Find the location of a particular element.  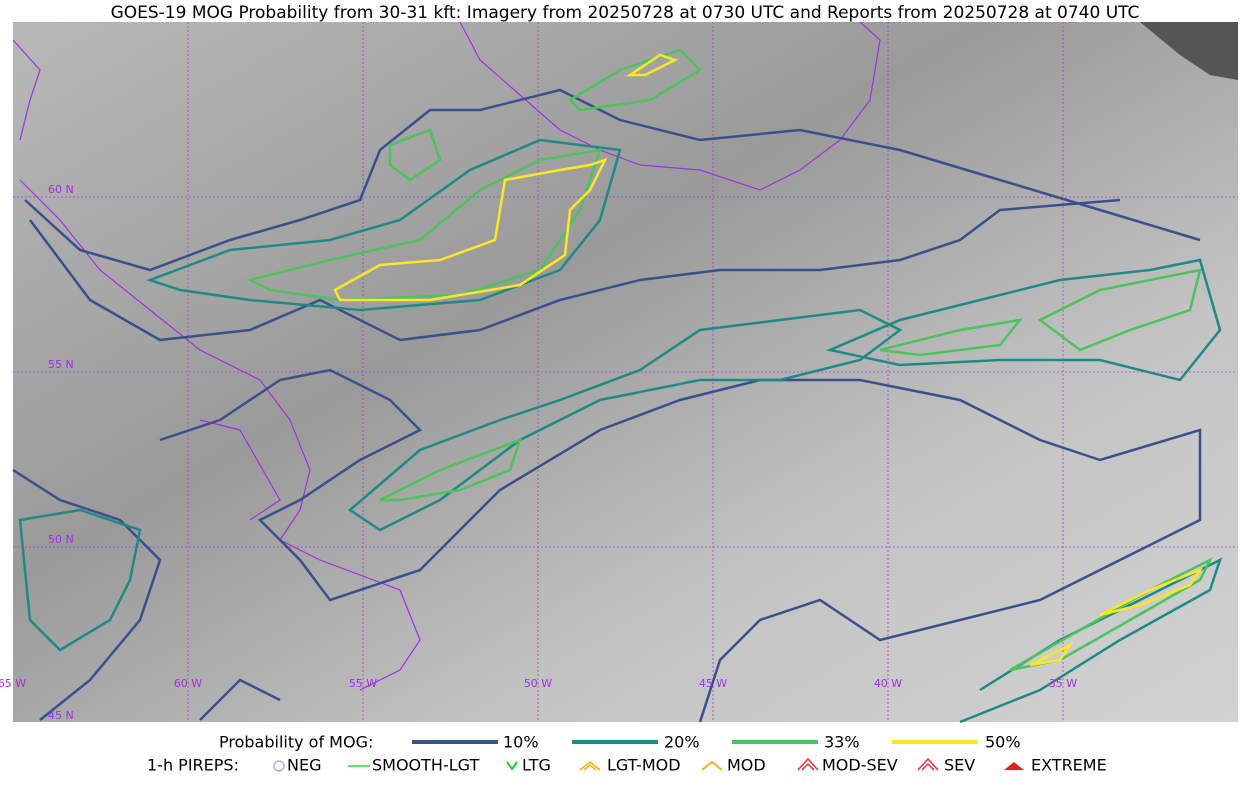

lat-label: 55 N is located at coordinates (61, 364).